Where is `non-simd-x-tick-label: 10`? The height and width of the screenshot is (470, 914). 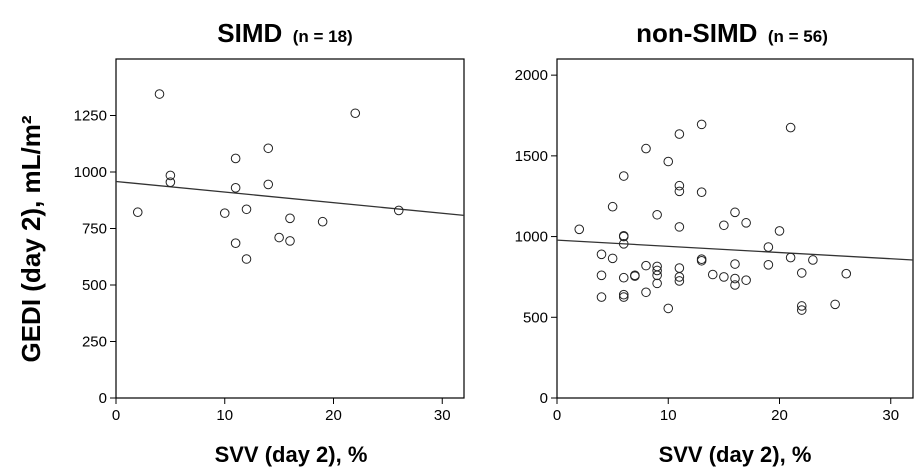 non-simd-x-tick-label: 10 is located at coordinates (668, 415).